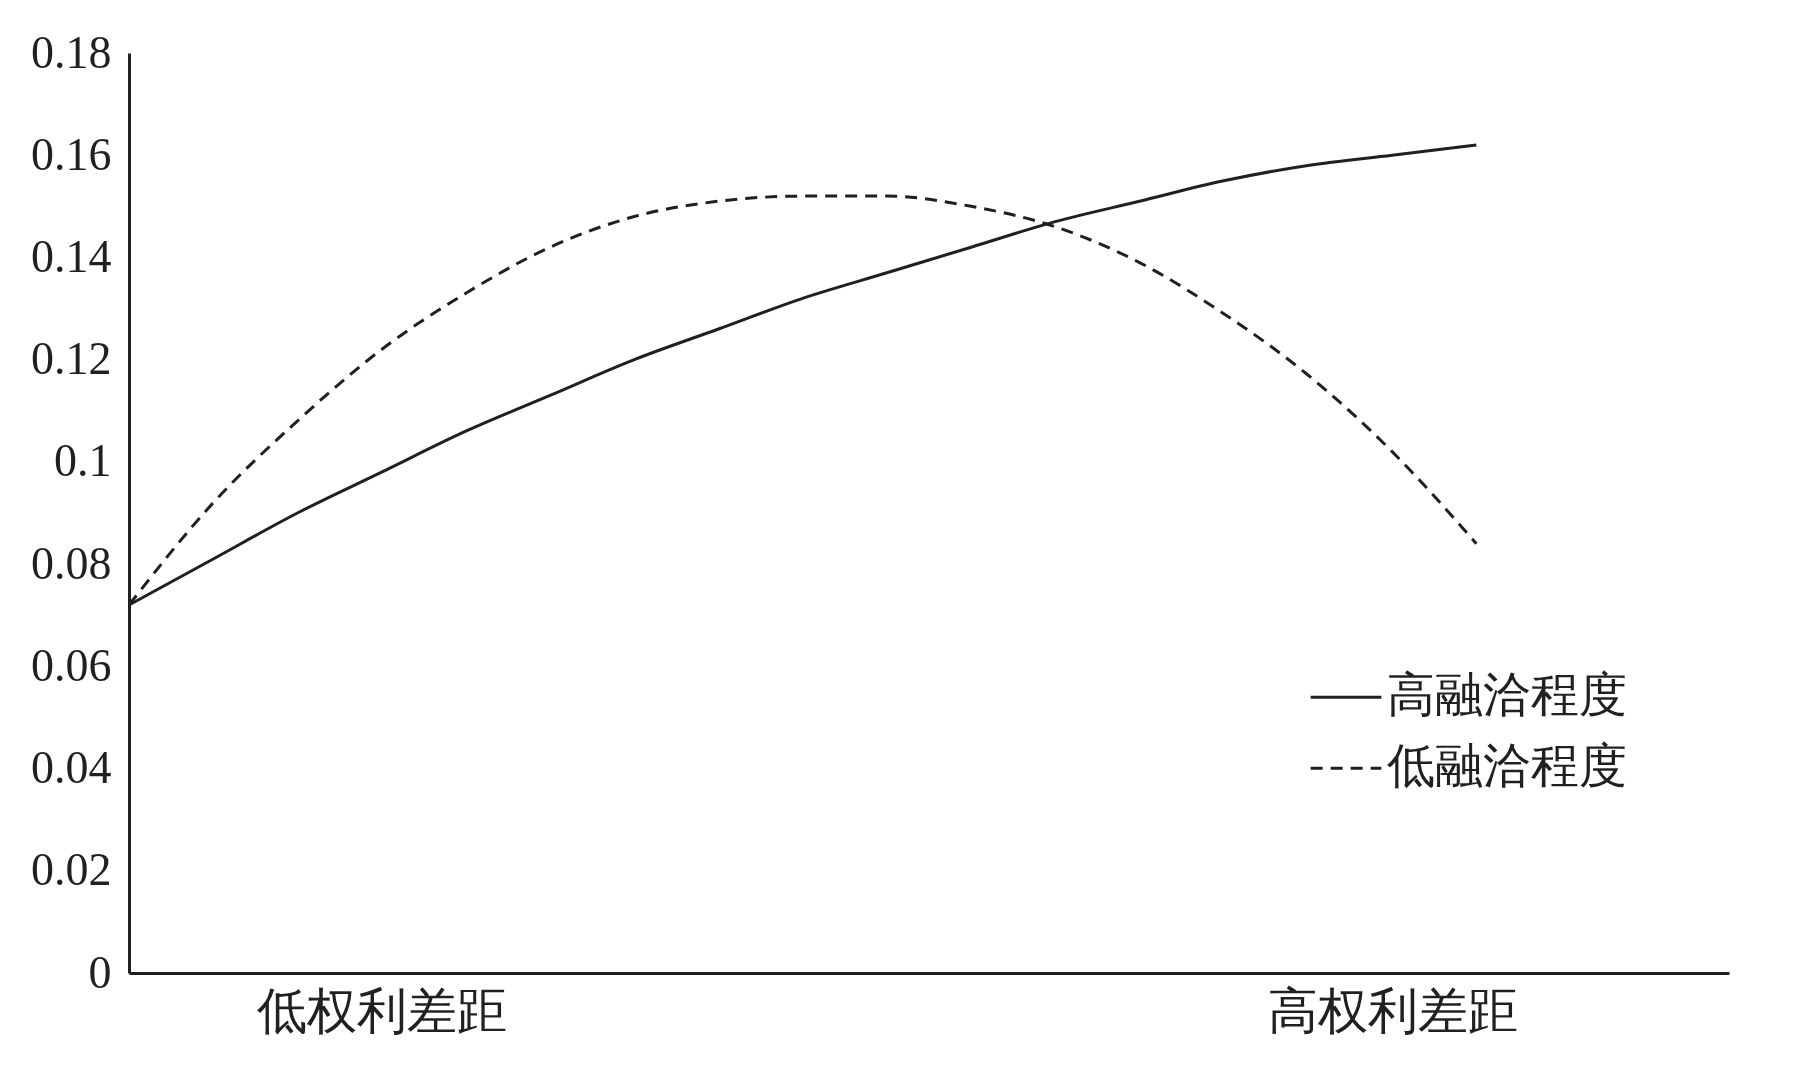  I want to click on x-tick-label: 低权利差距, so click(382, 1010).